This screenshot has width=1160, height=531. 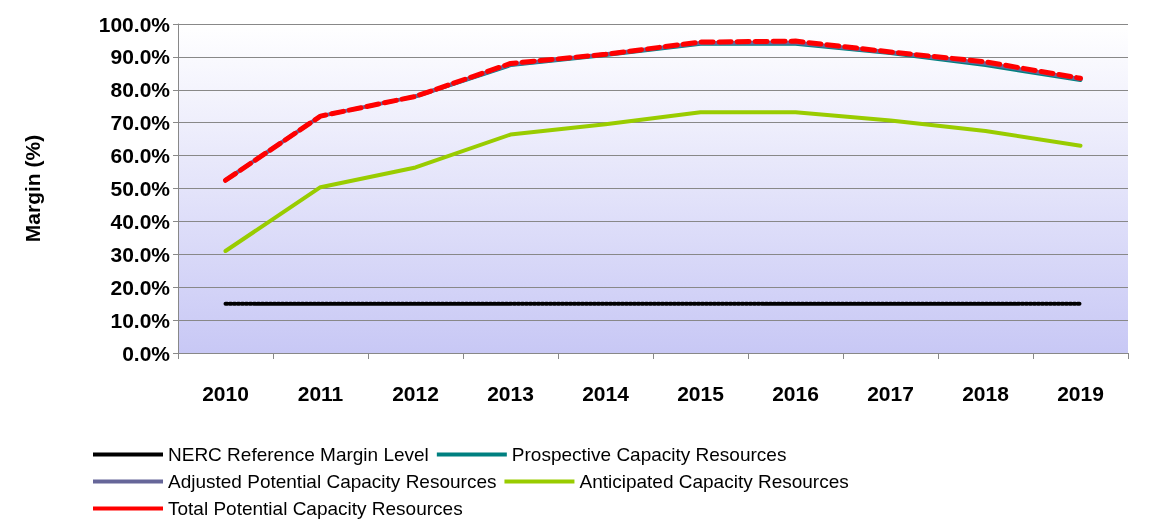 I want to click on legend-label: Total Potential Capacity Resources, so click(x=315, y=508).